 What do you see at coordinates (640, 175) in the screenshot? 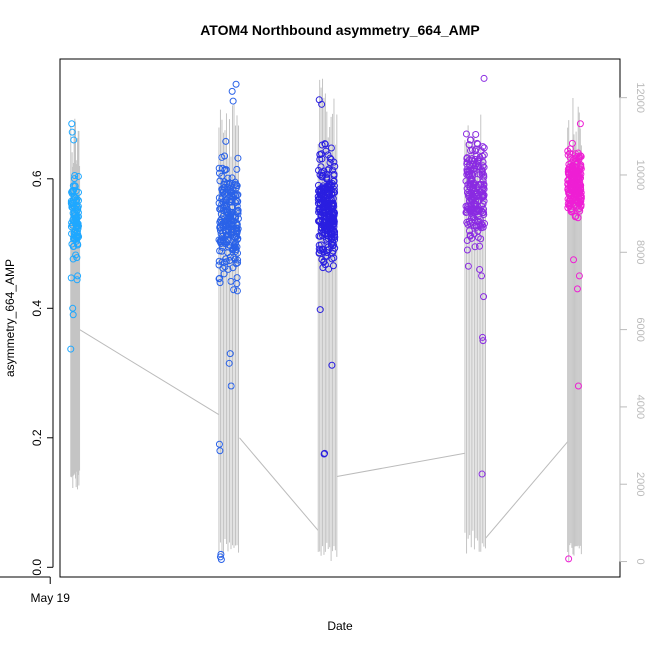
I see `y2-tick-label: 10000` at bounding box center [640, 175].